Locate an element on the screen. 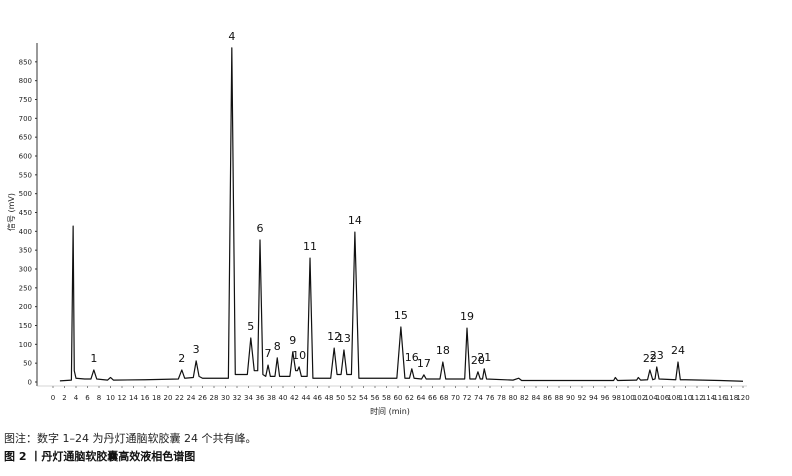 The height and width of the screenshot is (476, 792). x-tick-label: 10 is located at coordinates (110, 398).